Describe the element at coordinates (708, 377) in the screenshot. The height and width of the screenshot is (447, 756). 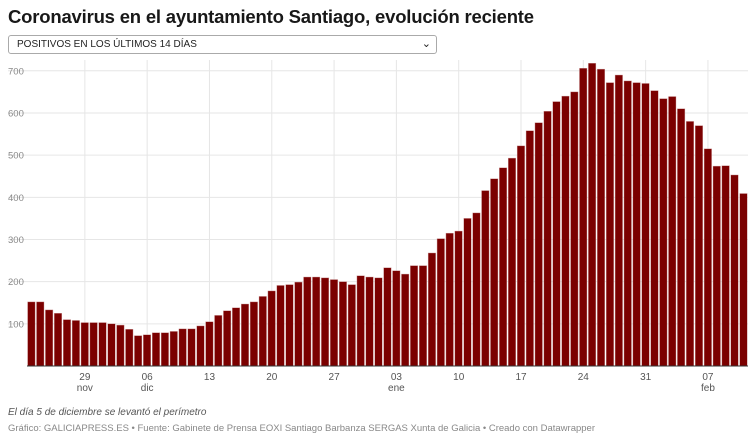
I see `x-tick-label: 07` at that location.